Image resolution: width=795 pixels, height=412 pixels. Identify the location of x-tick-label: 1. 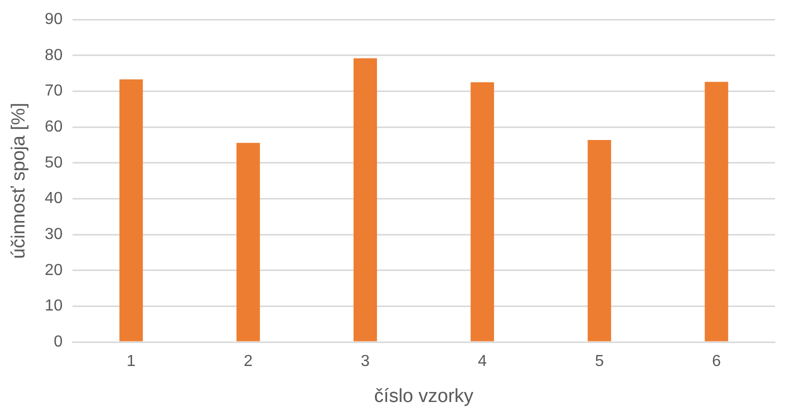
(131, 361).